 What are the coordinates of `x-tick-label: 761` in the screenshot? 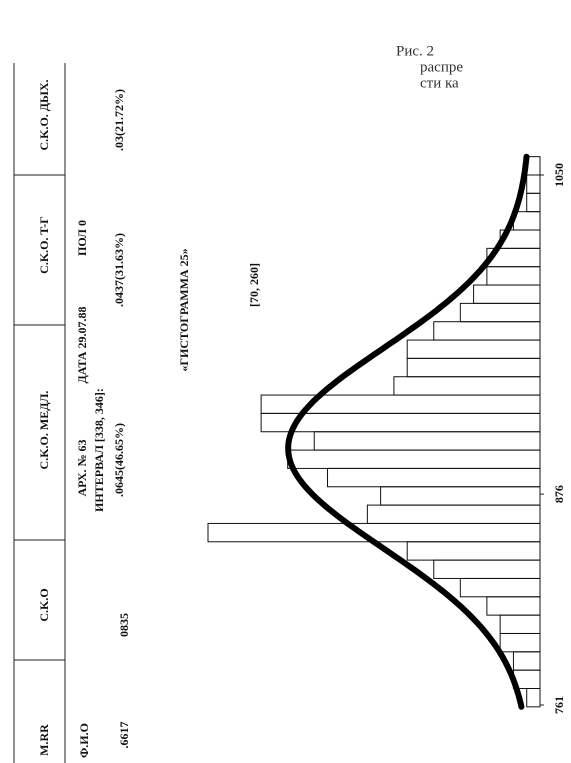 It's located at (559, 705).